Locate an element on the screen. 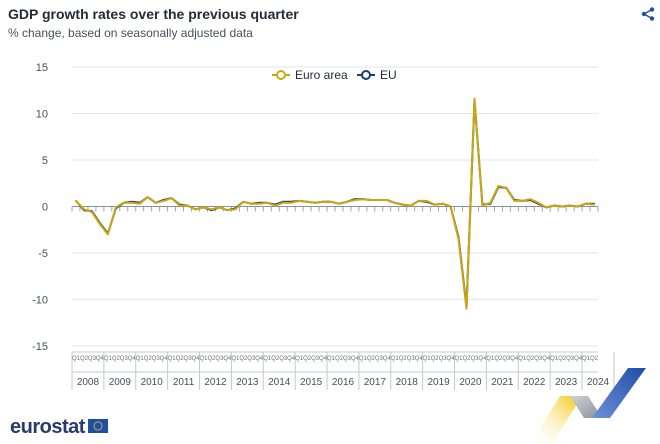 The image size is (660, 444). year-label: 2013 is located at coordinates (247, 382).